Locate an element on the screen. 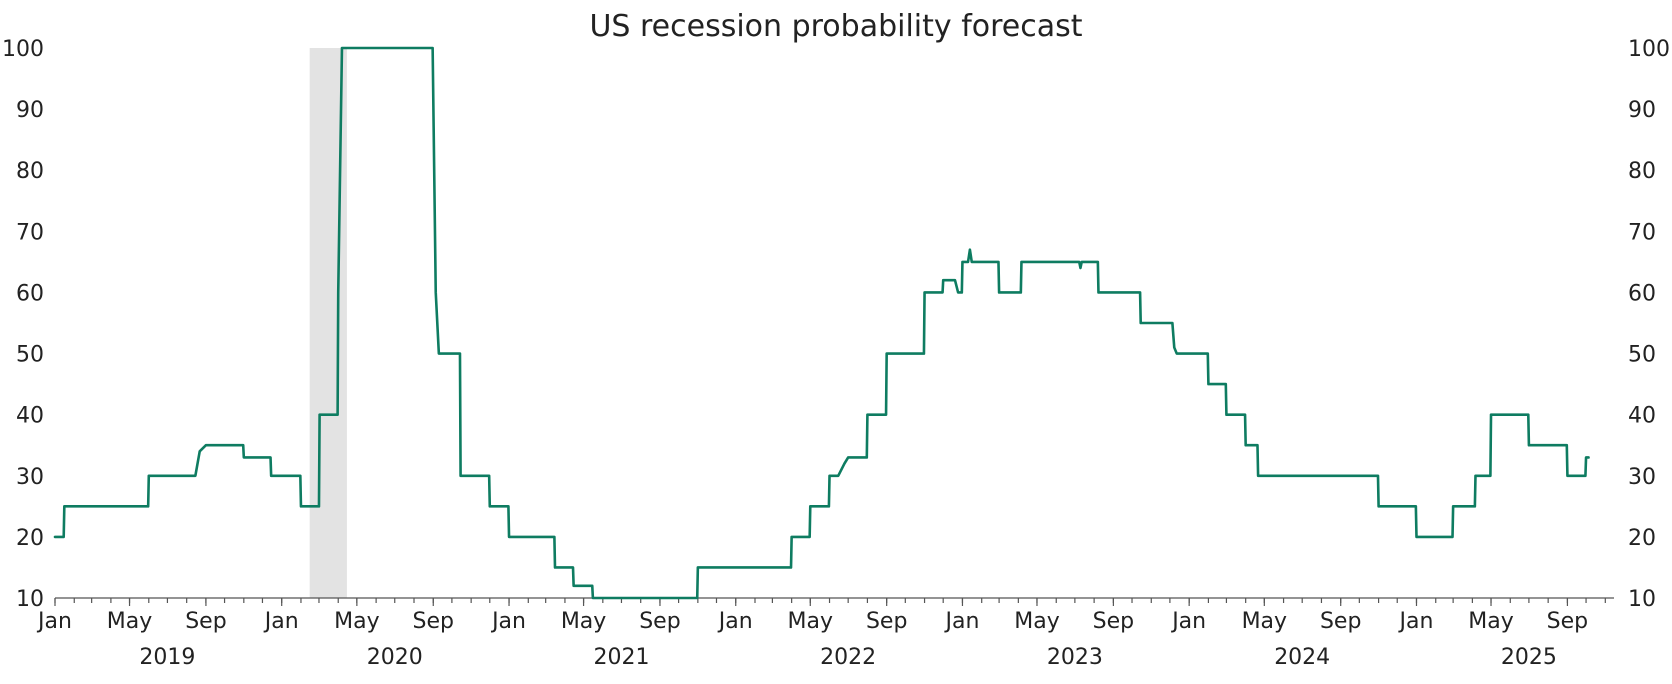  y-tick-label-right: 80 is located at coordinates (1642, 171).